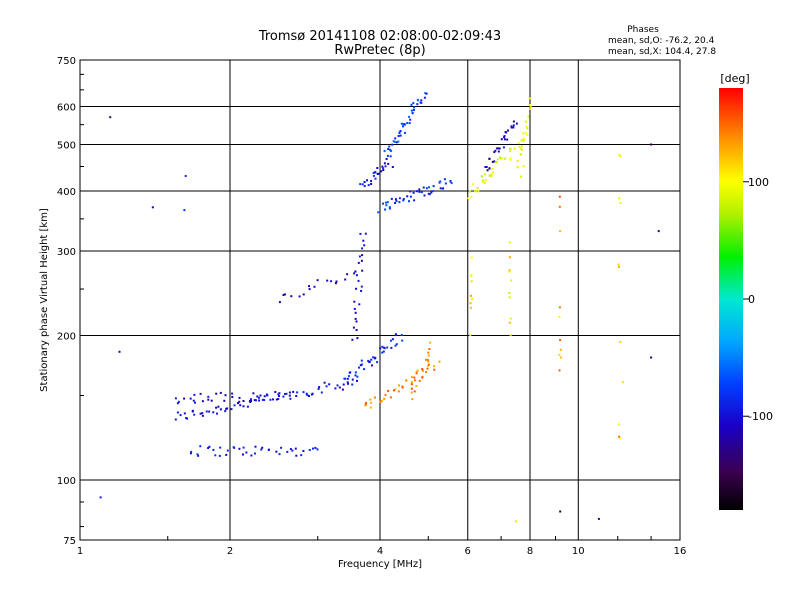 The image size is (800, 600). What do you see at coordinates (680, 551) in the screenshot?
I see `x-tick-label: 16` at bounding box center [680, 551].